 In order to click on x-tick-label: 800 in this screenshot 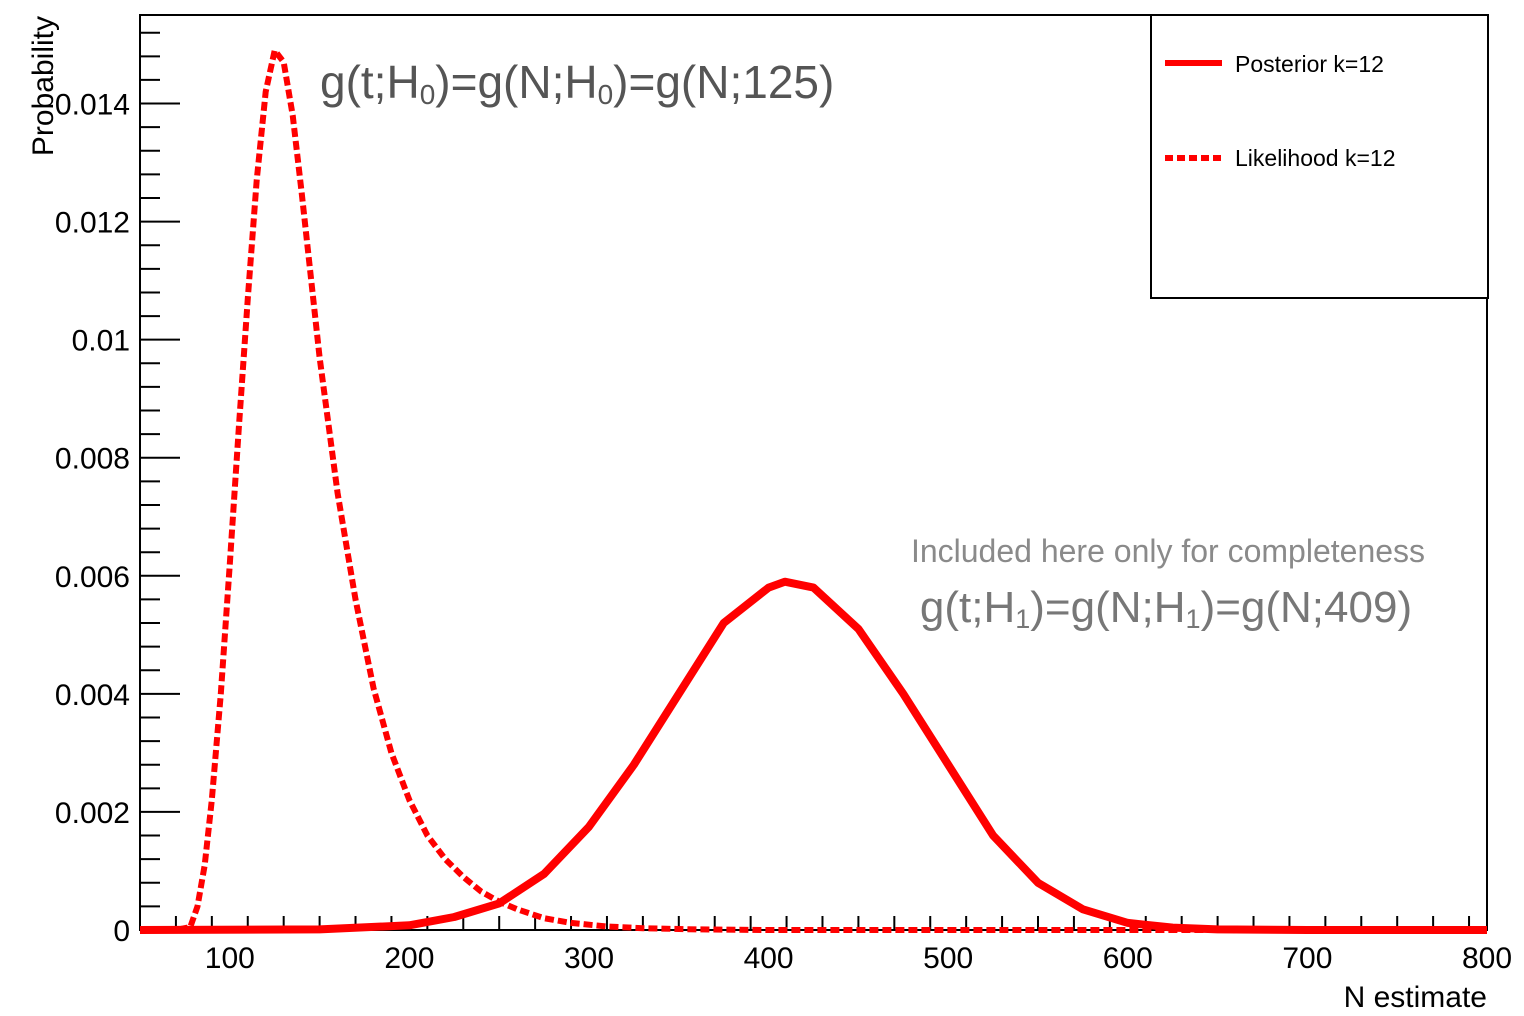, I will do `click(1487, 958)`.